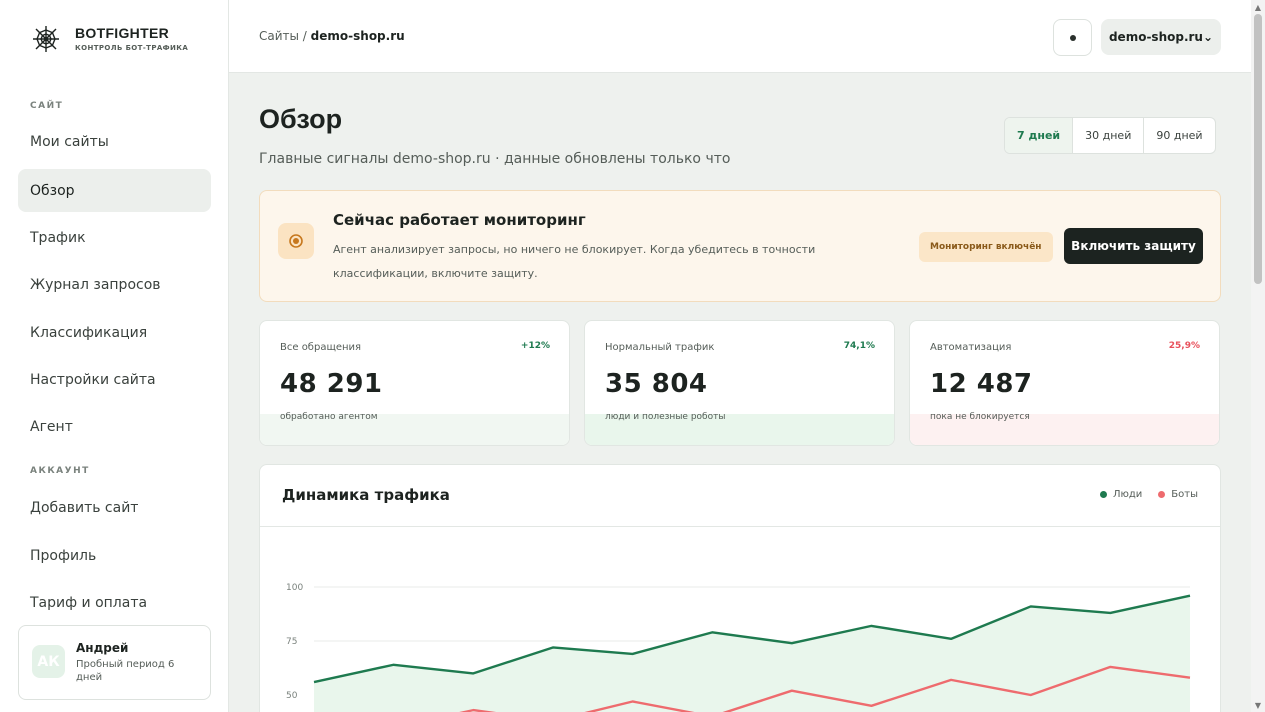 This screenshot has width=1265, height=712. What do you see at coordinates (740, 36) in the screenshot?
I see `top-bar: Сайты / demo-shop.ru demo-shop.ru⌄` at bounding box center [740, 36].